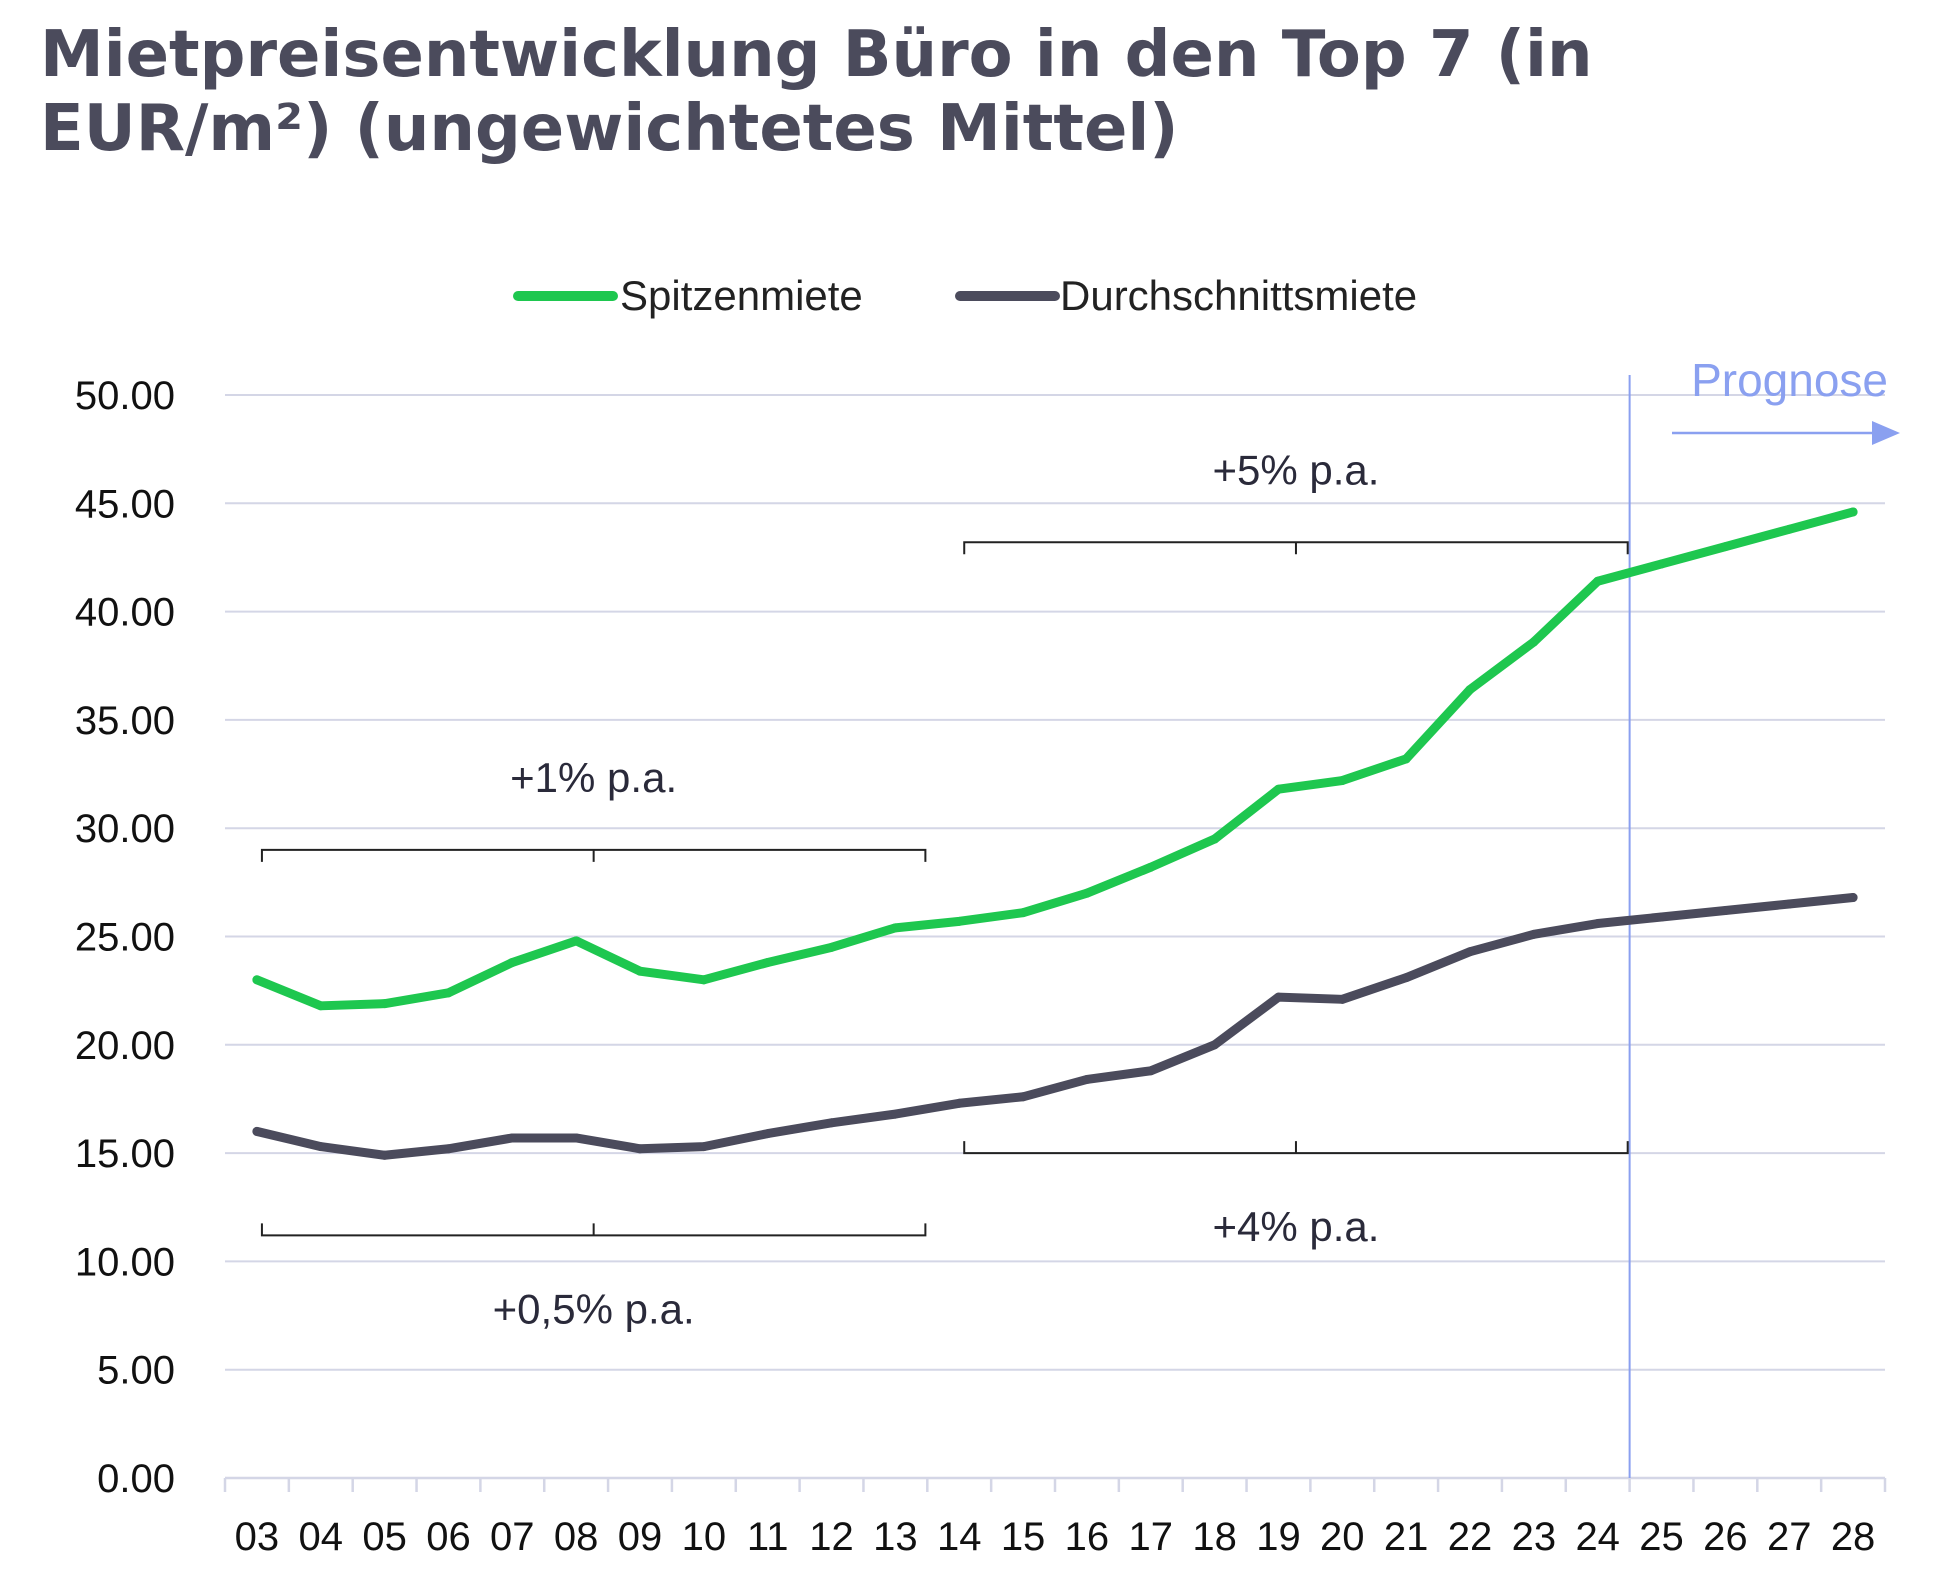 This screenshot has width=1940, height=1586. I want to click on series-line-durchschnittsmiete, so click(1055, 1026).